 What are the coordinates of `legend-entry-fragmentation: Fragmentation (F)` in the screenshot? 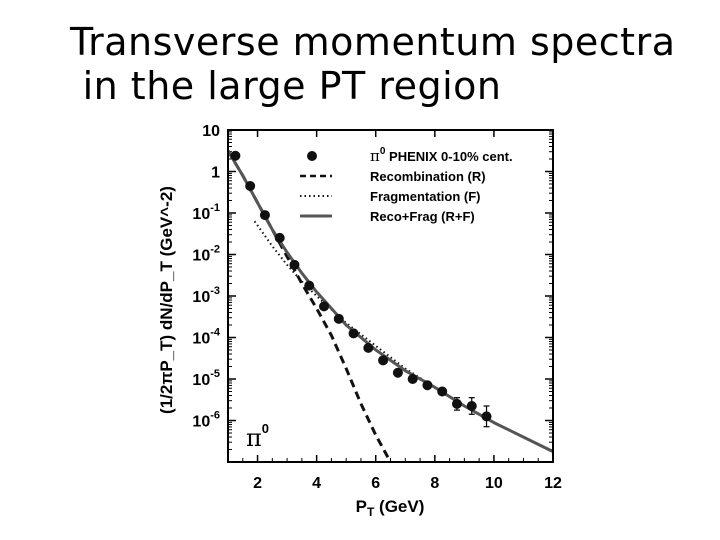 It's located at (390, 196).